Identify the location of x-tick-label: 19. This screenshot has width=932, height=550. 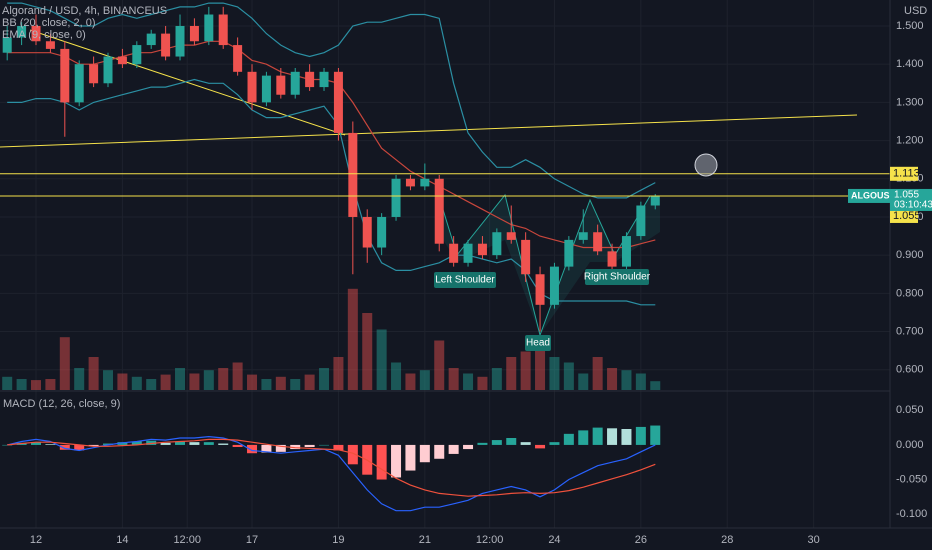
(338, 540).